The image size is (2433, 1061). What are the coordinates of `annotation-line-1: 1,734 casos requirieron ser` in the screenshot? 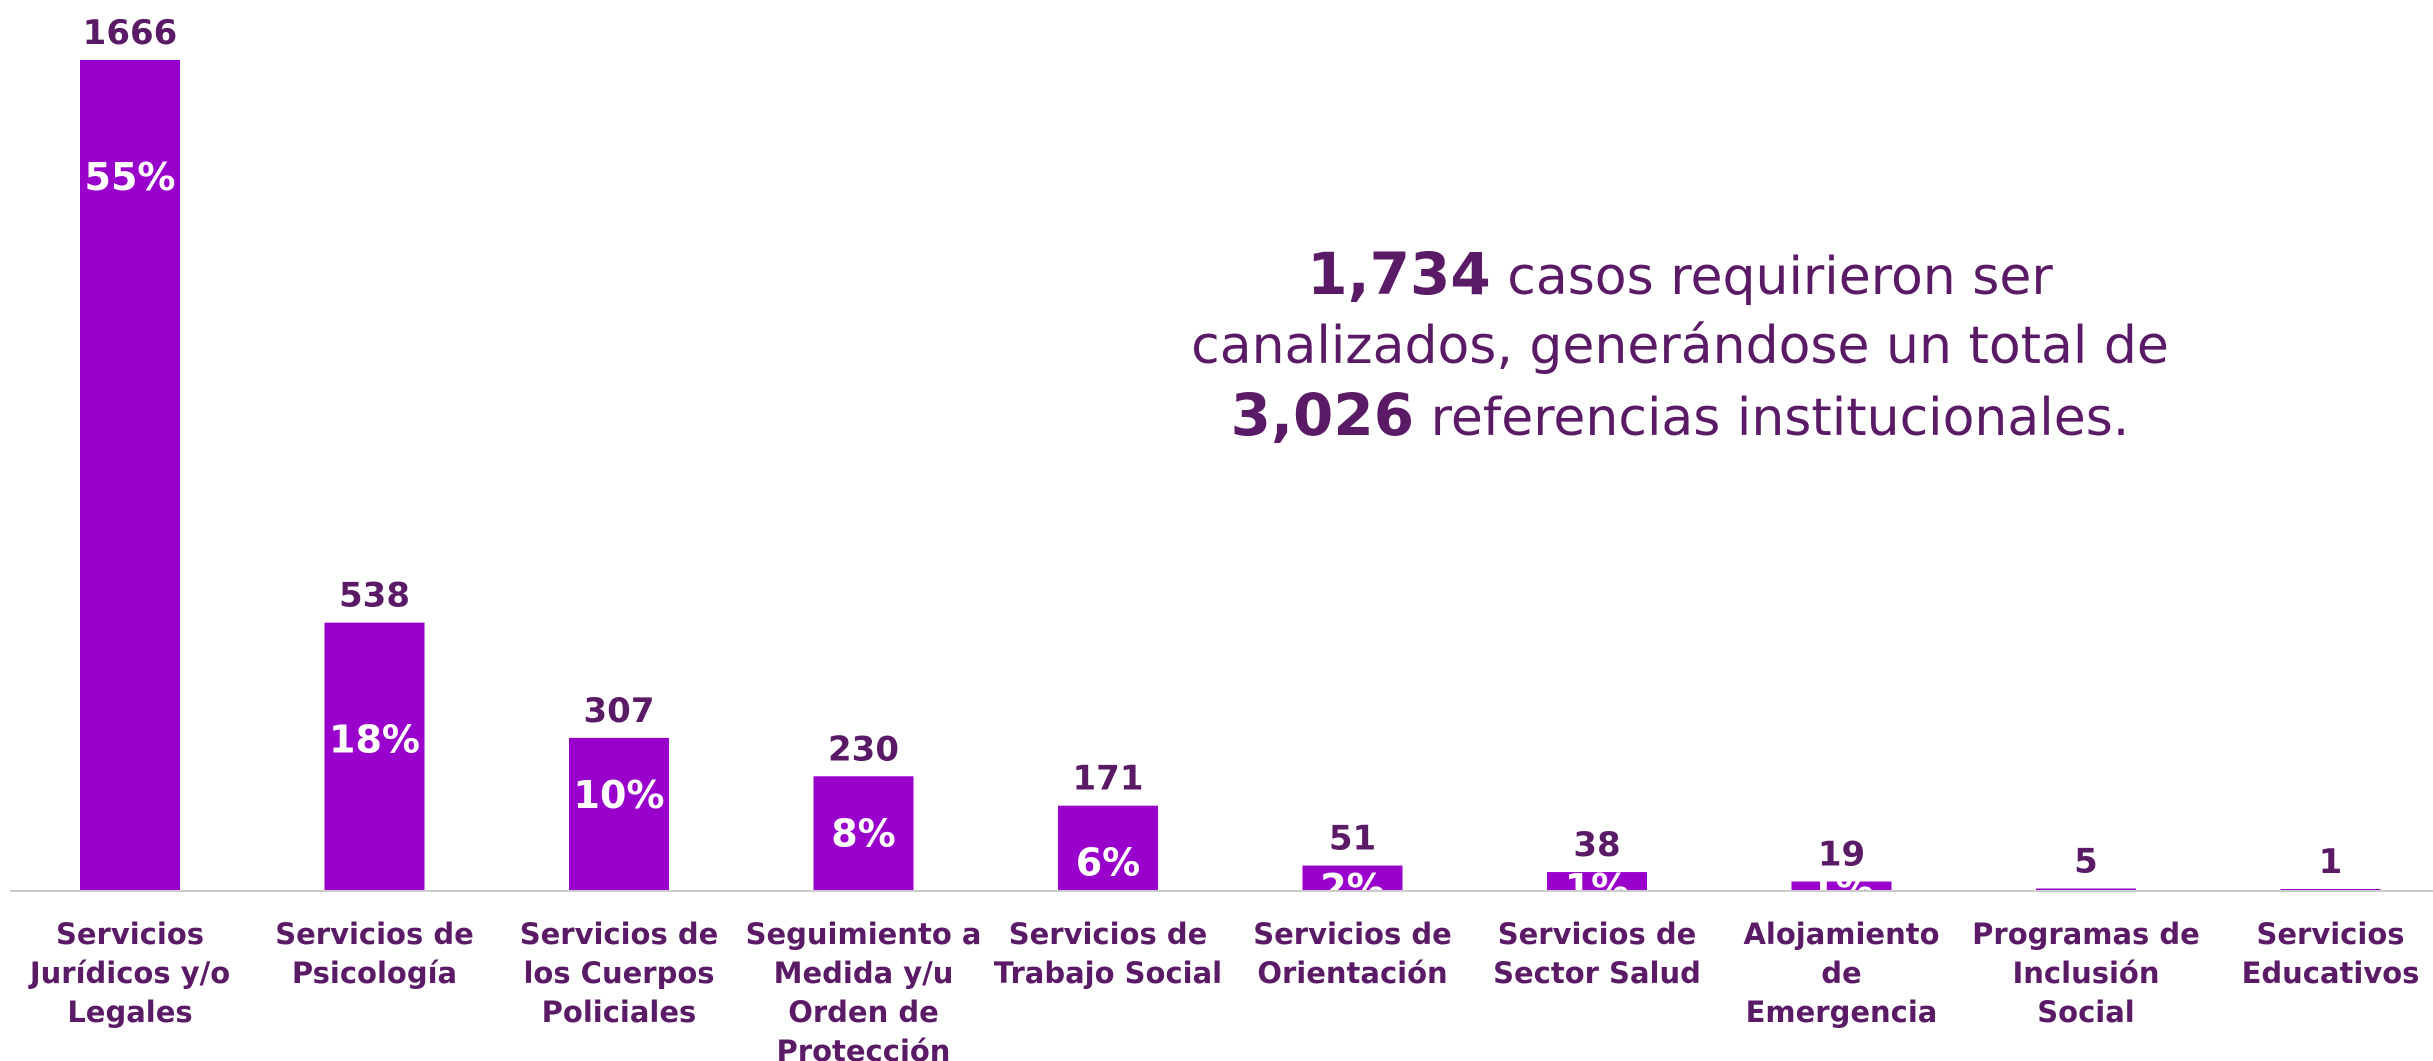 It's located at (1680, 276).